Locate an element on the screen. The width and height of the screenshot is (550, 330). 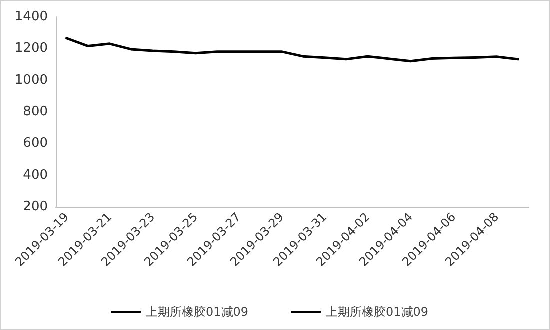
y-tick-label: 1400 is located at coordinates (31, 17).